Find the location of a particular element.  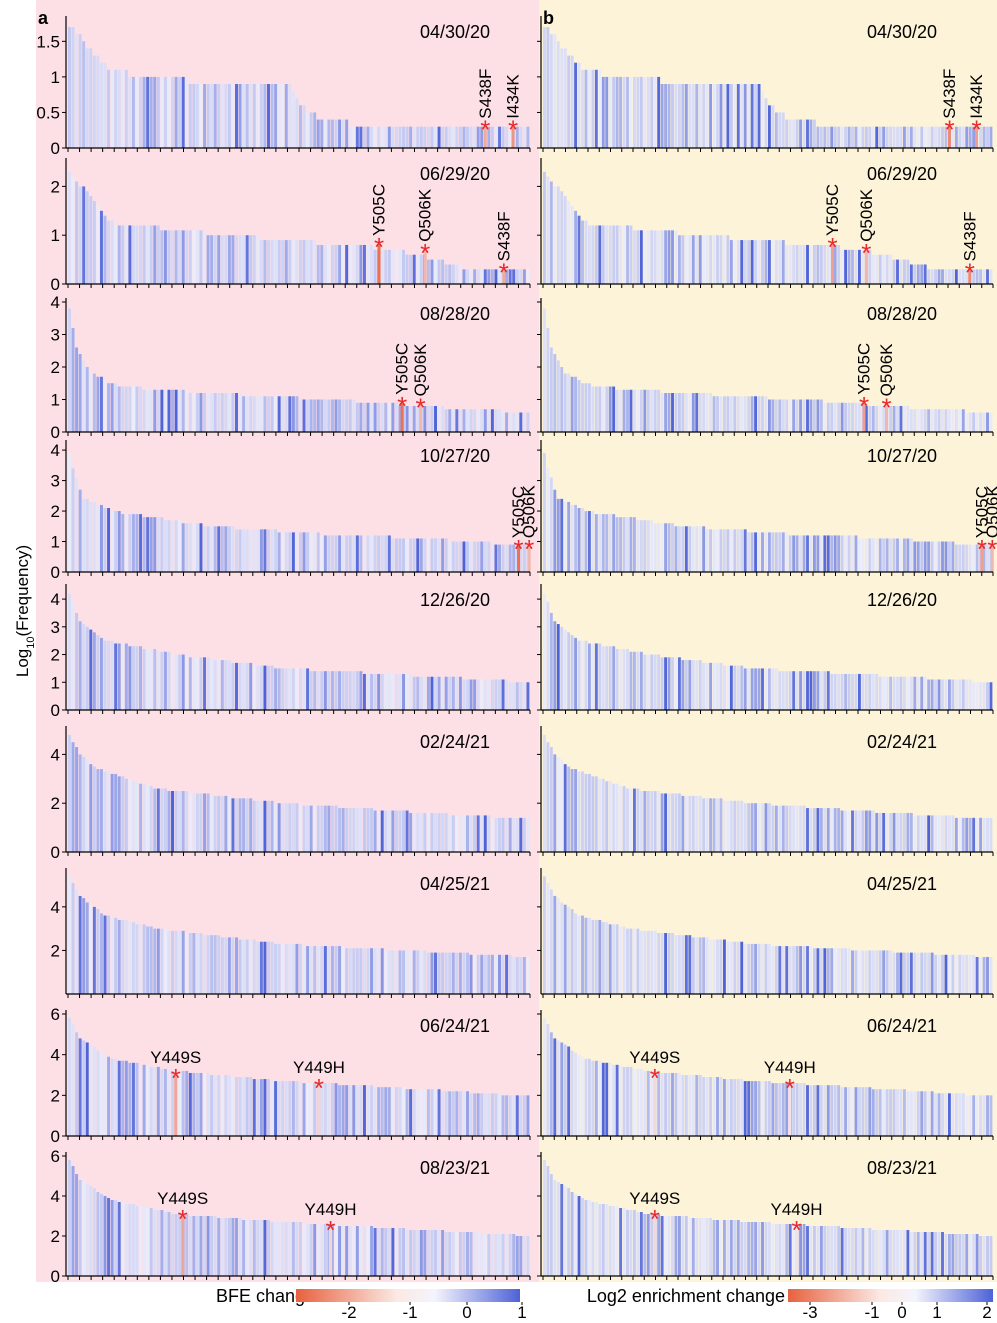

y-axis-title: Log10(Frequency) is located at coordinates (25, 611).